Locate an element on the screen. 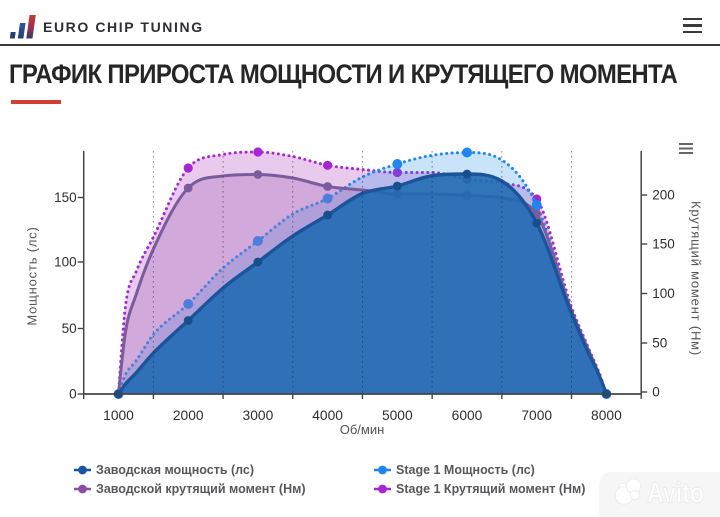 The image size is (720, 517). svg-text: 200 is located at coordinates (663, 195).